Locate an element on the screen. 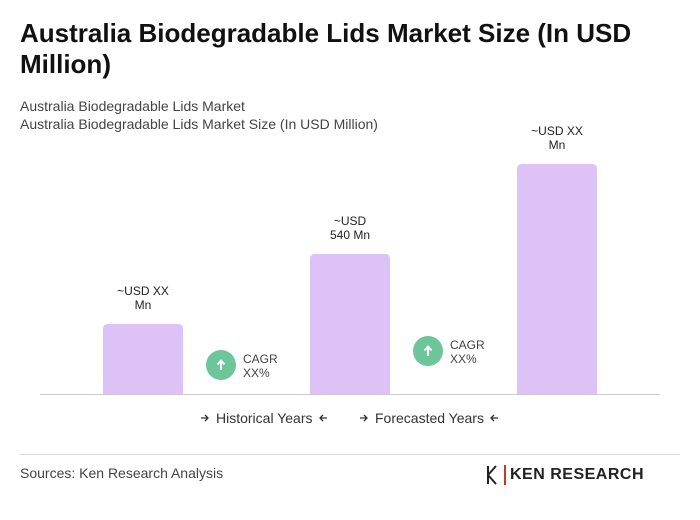 Image resolution: width=700 pixels, height=520 pixels. logo-text: KEN RESEARCH is located at coordinates (577, 474).